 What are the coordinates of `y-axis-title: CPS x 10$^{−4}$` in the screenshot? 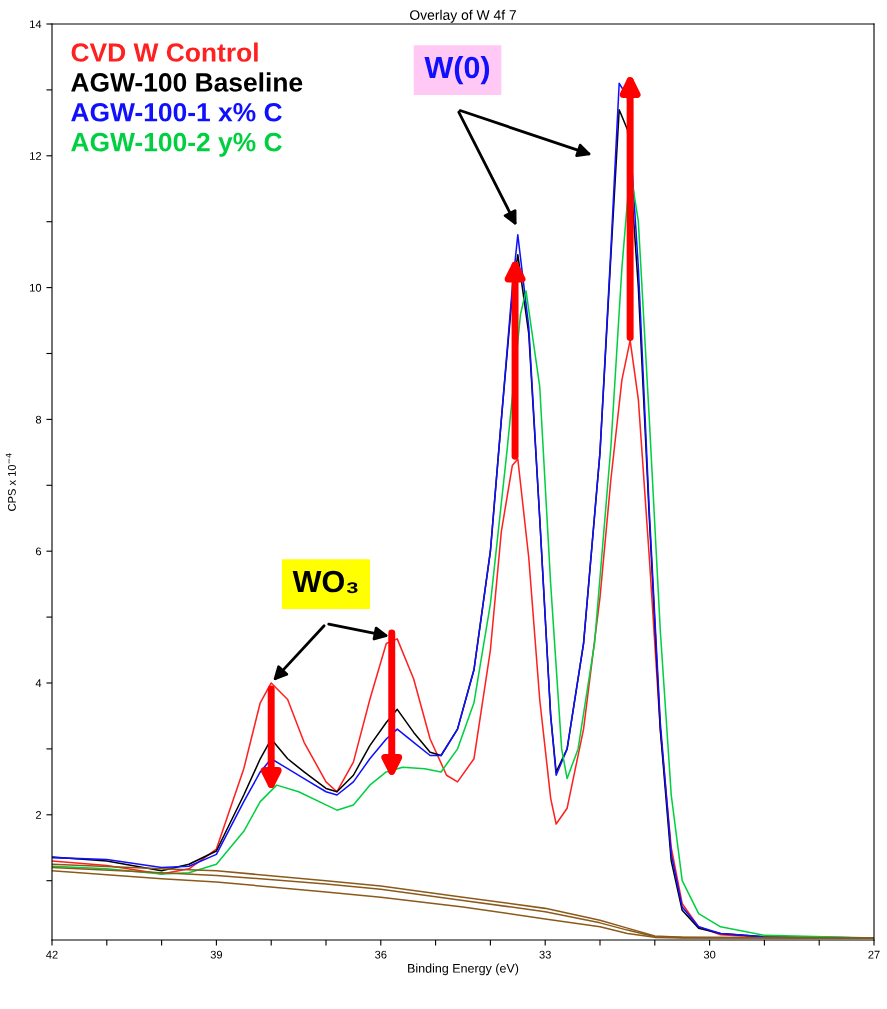 It's located at (10, 482).